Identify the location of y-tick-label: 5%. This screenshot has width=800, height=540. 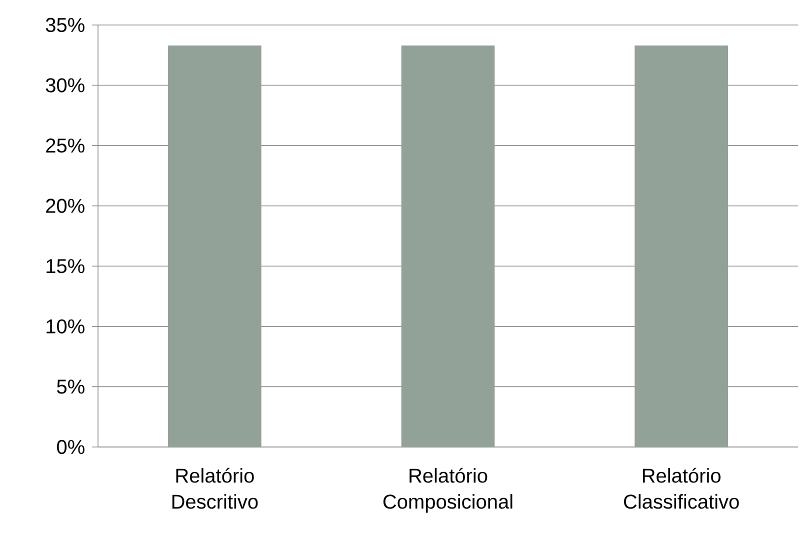
(70, 387).